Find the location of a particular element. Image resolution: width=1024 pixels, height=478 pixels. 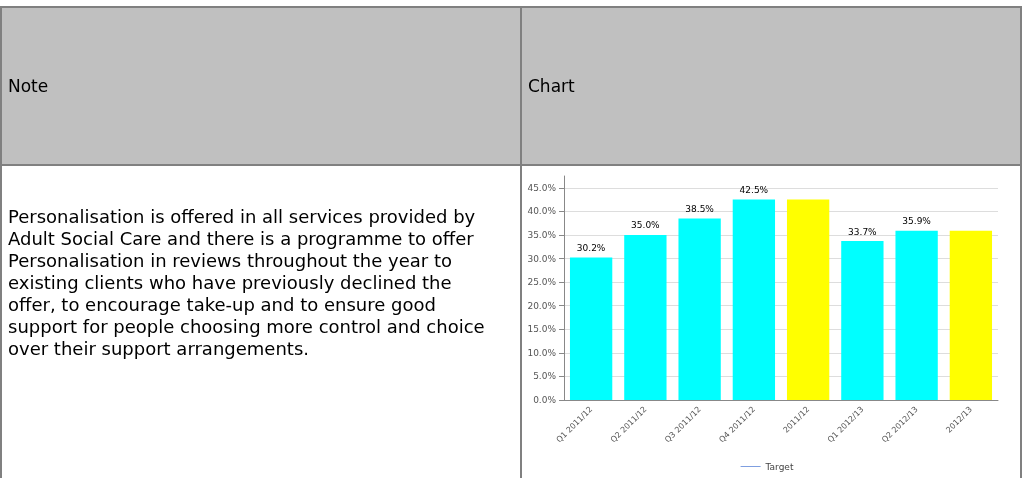

data-label: 42.5% is located at coordinates (754, 190).